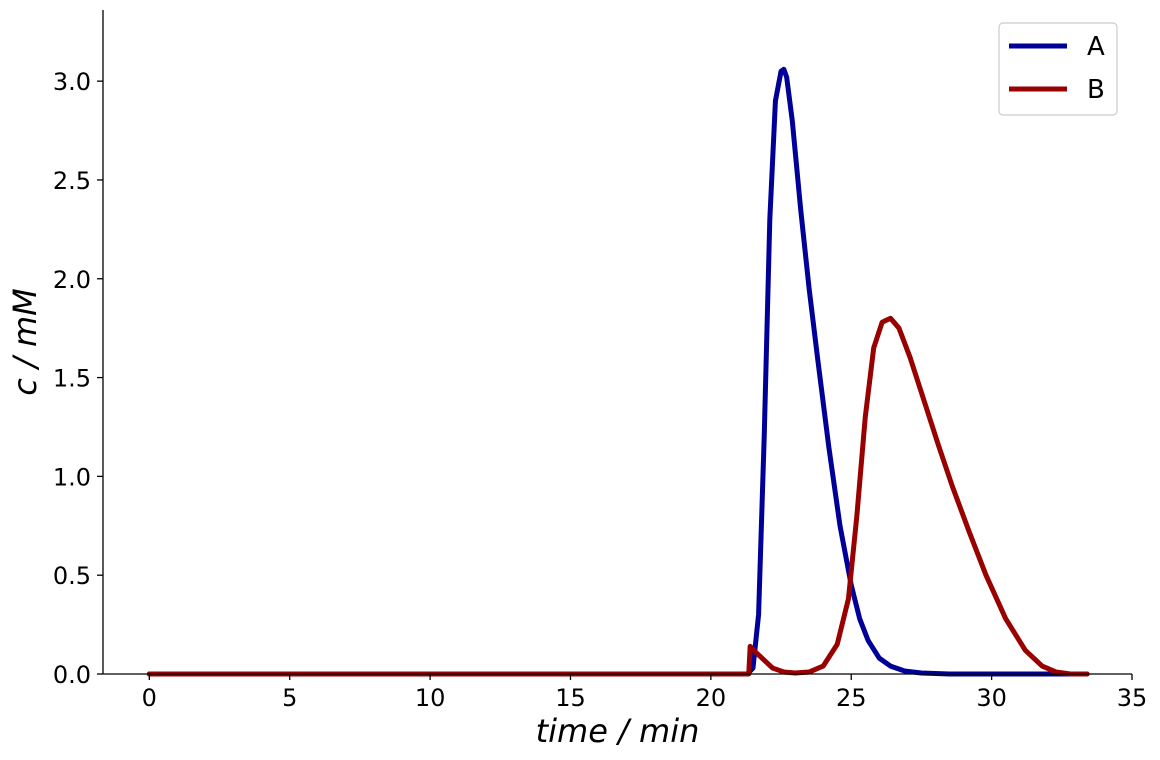 The height and width of the screenshot is (760, 1160). I want to click on x-tick-label: 0, so click(149, 698).